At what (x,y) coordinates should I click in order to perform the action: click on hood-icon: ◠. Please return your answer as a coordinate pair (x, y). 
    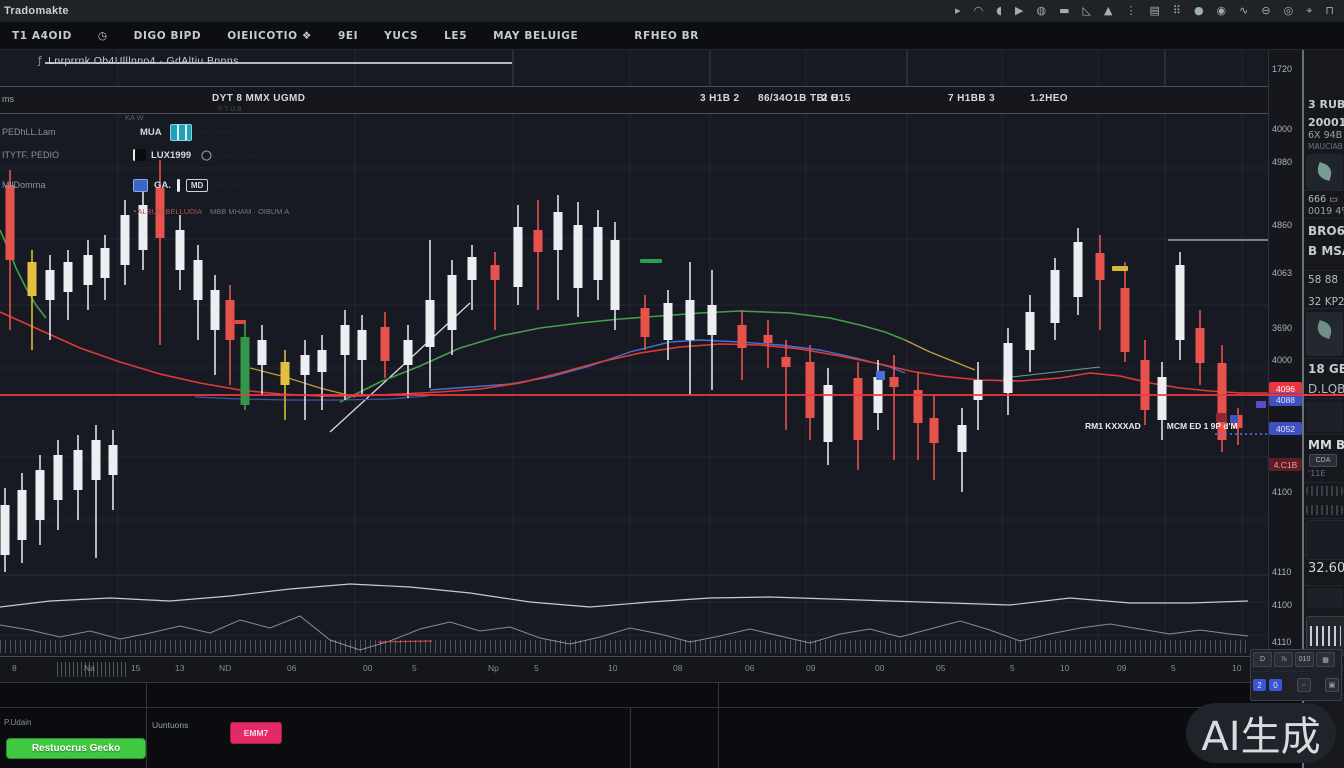
    Looking at the image, I should click on (978, 10).